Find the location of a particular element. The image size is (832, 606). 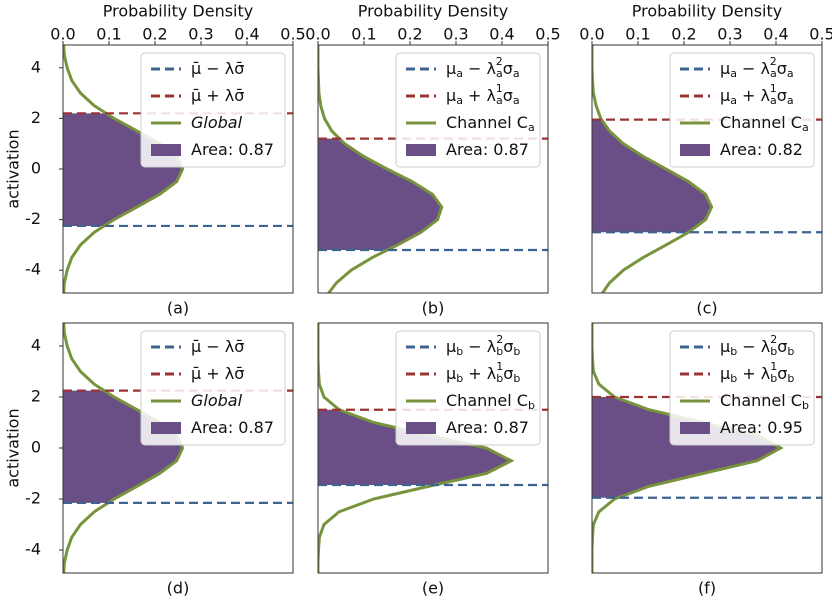

panel-caption: (a) is located at coordinates (178, 308).